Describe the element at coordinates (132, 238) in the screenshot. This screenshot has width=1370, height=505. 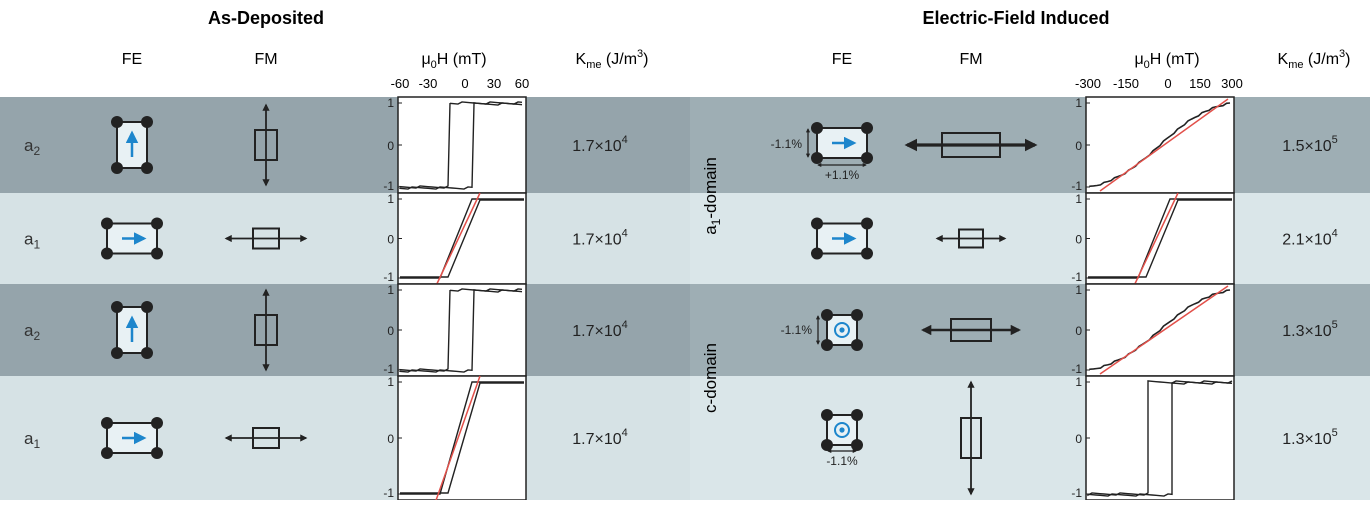
I see `fe-cell-horizontal-icon` at that location.